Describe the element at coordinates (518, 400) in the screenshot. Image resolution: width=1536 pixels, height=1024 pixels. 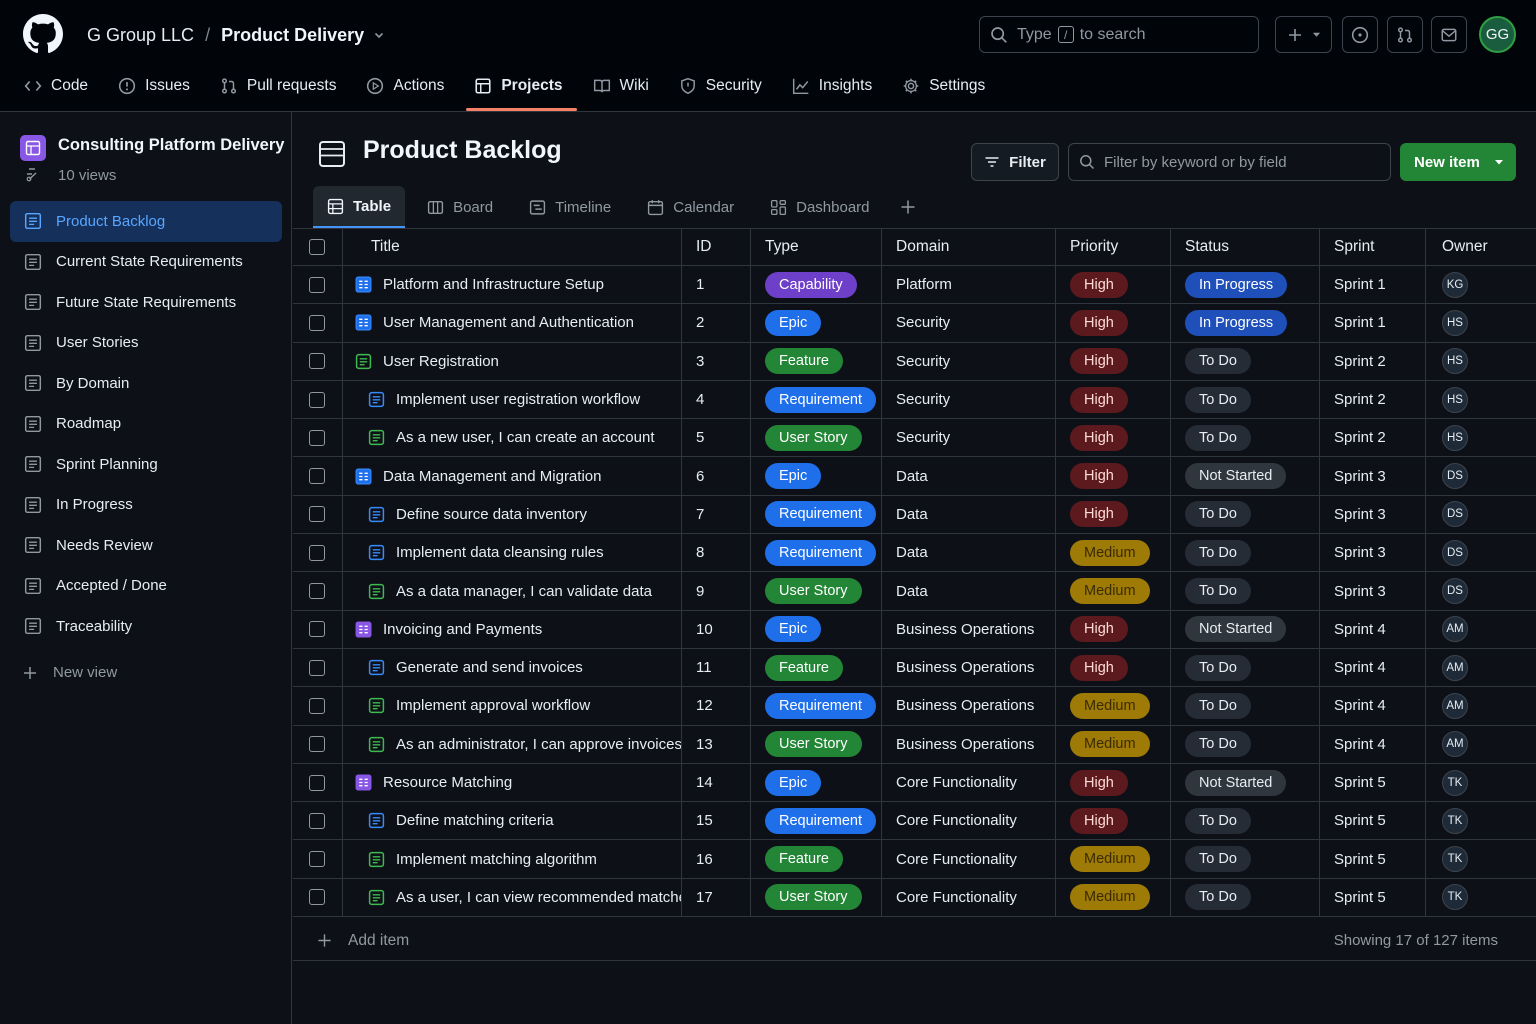
I see `item-title: Implement user registration workflow` at that location.